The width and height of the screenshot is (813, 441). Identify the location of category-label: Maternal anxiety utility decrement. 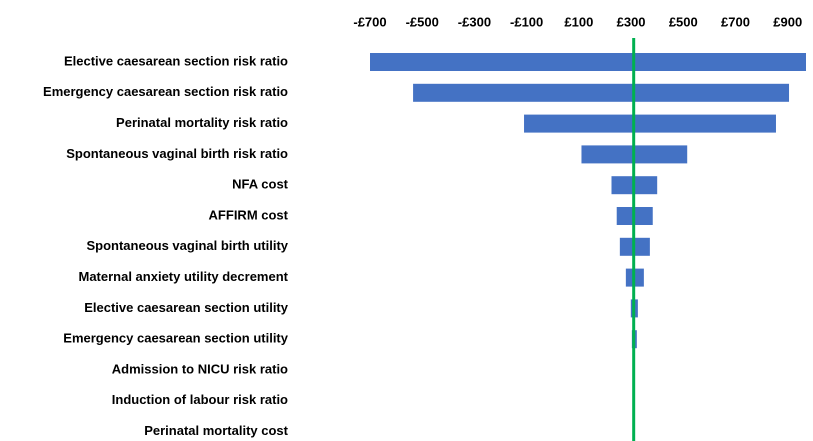
(183, 276).